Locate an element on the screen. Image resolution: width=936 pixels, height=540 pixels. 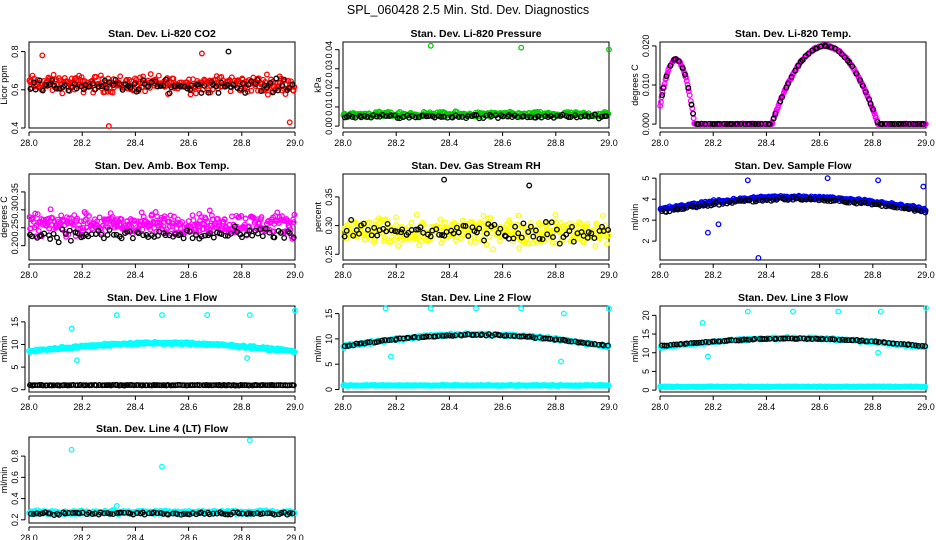
chart-8-y-tick-label: 0 is located at coordinates (646, 390).